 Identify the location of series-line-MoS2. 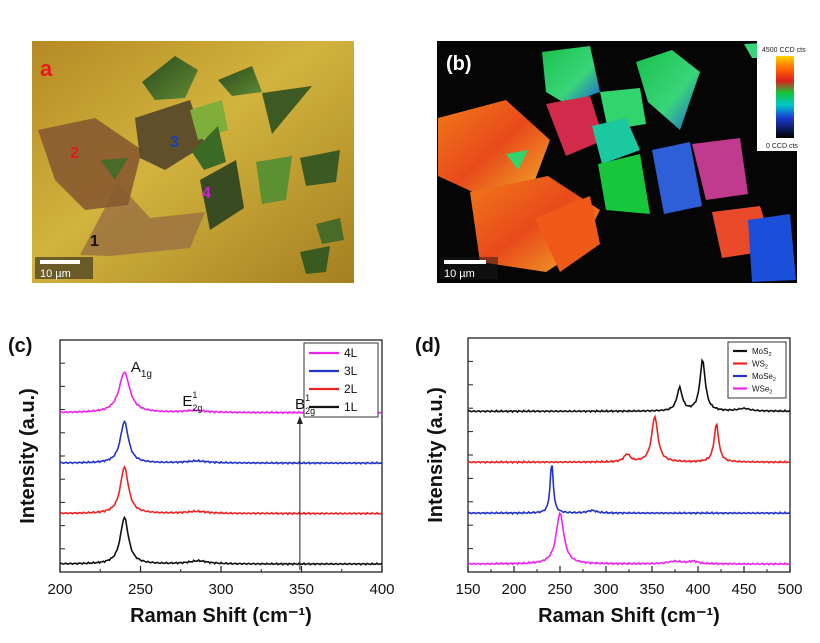
(629, 386).